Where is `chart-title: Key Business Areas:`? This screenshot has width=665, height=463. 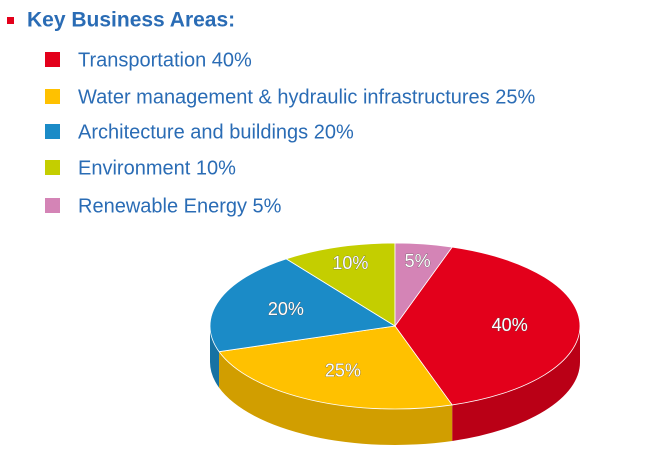
chart-title: Key Business Areas: is located at coordinates (131, 20).